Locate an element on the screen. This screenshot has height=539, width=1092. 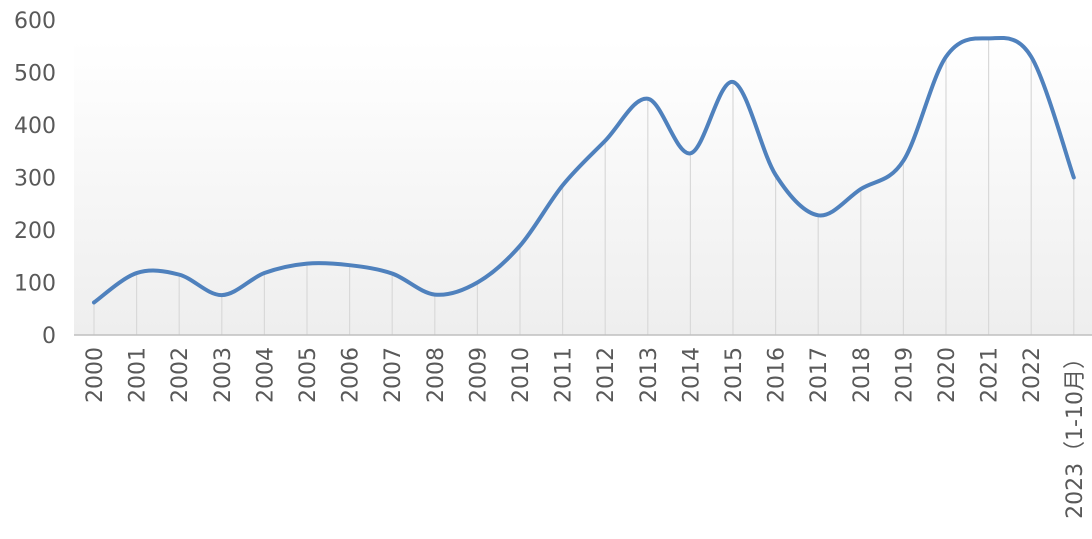
y-tick-label: 0 is located at coordinates (49, 336).